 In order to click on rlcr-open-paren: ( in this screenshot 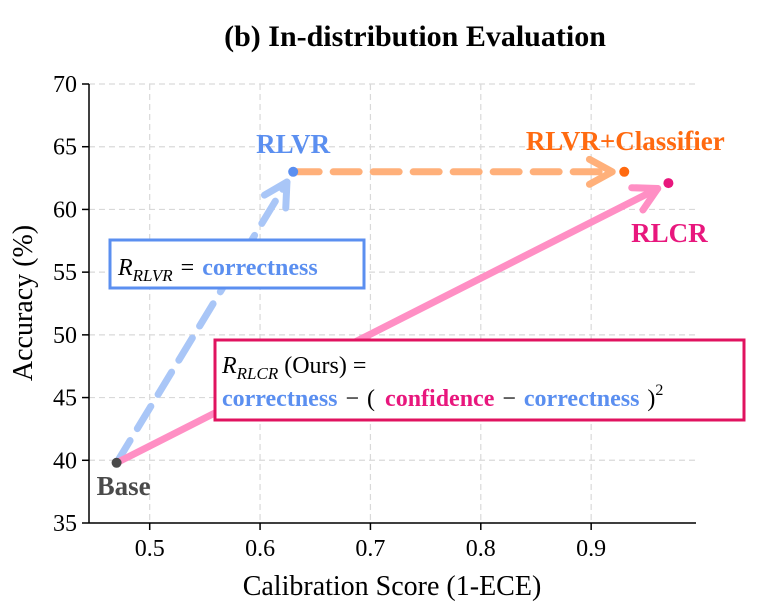, I will do `click(371, 399)`.